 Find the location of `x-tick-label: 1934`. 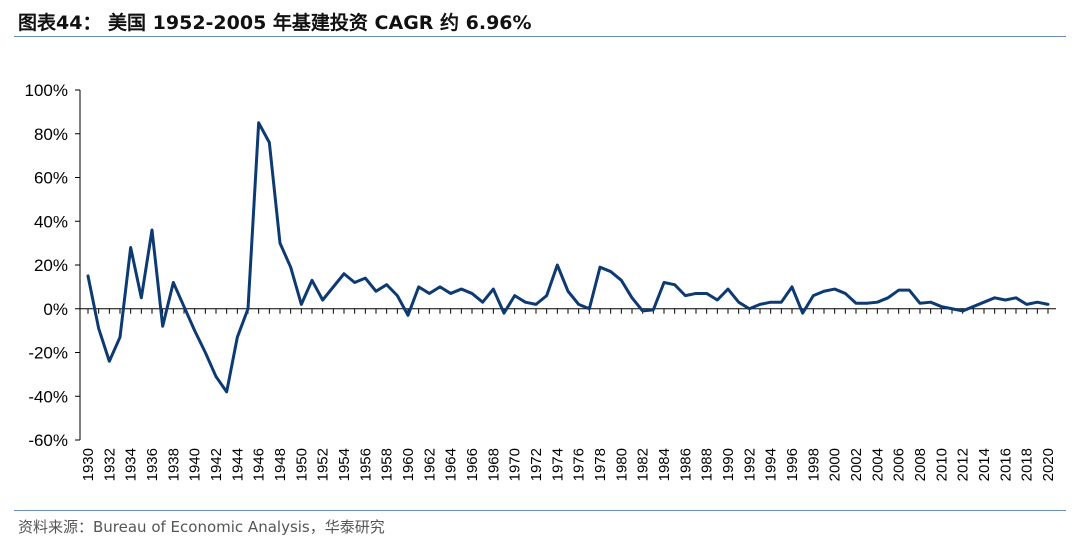

x-tick-label: 1934 is located at coordinates (131, 464).